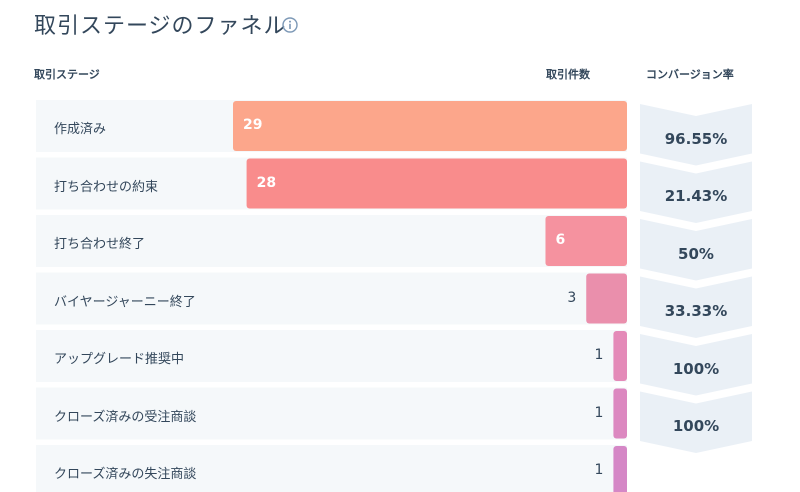  What do you see at coordinates (80, 129) in the screenshot?
I see `stage-label: 作成済み` at bounding box center [80, 129].